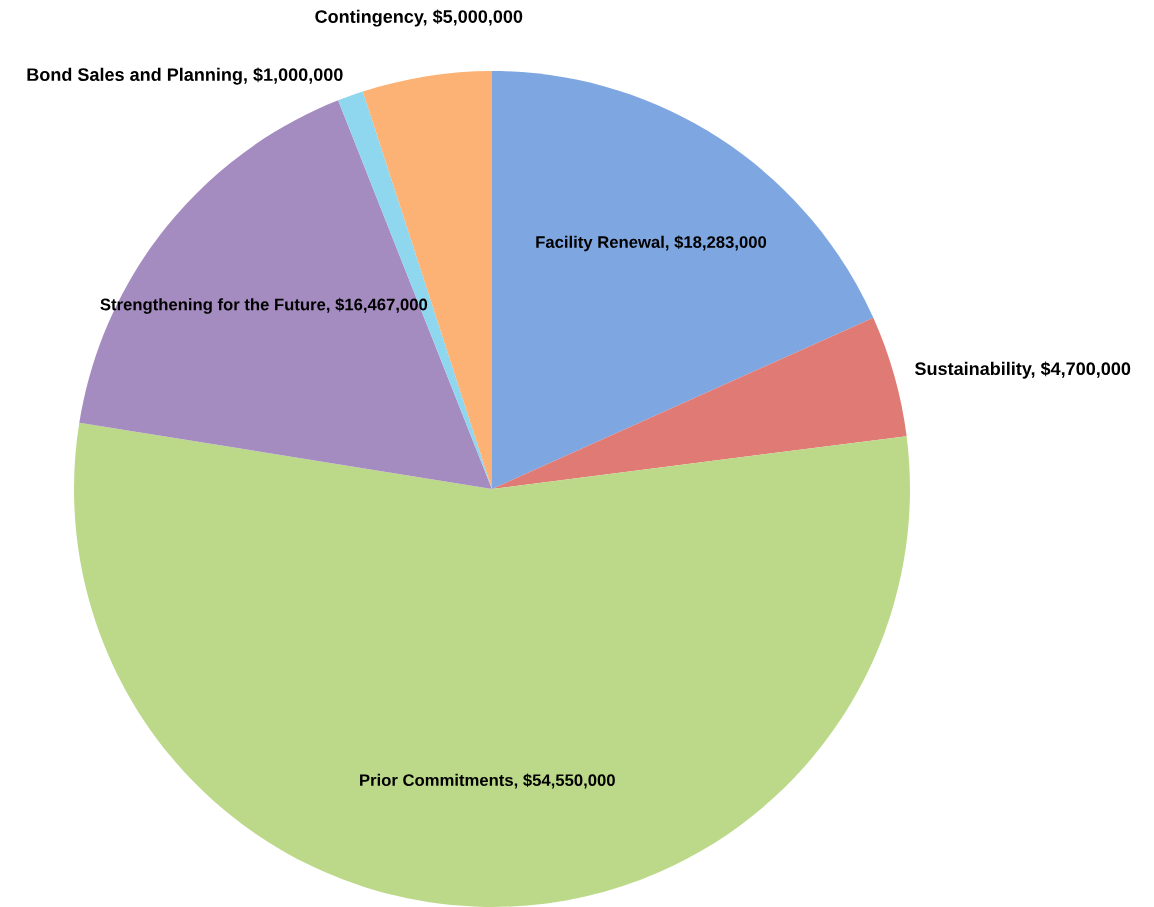  What do you see at coordinates (1023, 370) in the screenshot?
I see `slice-label: Sustainability, $4,700,000` at bounding box center [1023, 370].